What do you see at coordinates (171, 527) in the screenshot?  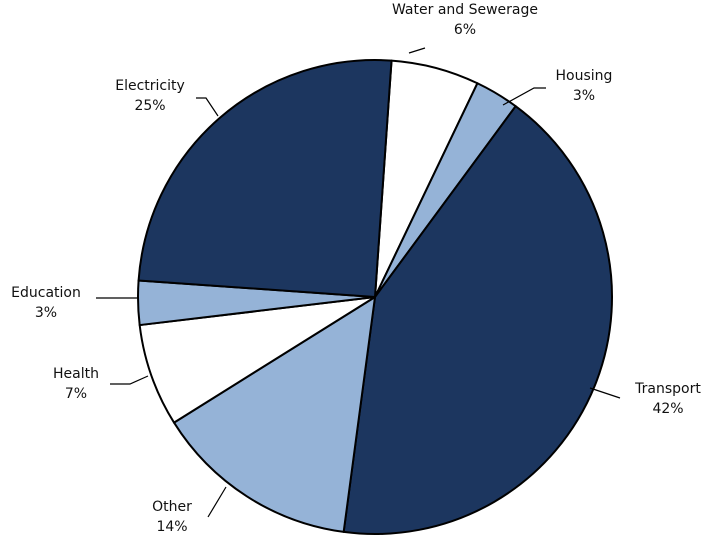 I see `slice-percent-other: 14%` at bounding box center [171, 527].